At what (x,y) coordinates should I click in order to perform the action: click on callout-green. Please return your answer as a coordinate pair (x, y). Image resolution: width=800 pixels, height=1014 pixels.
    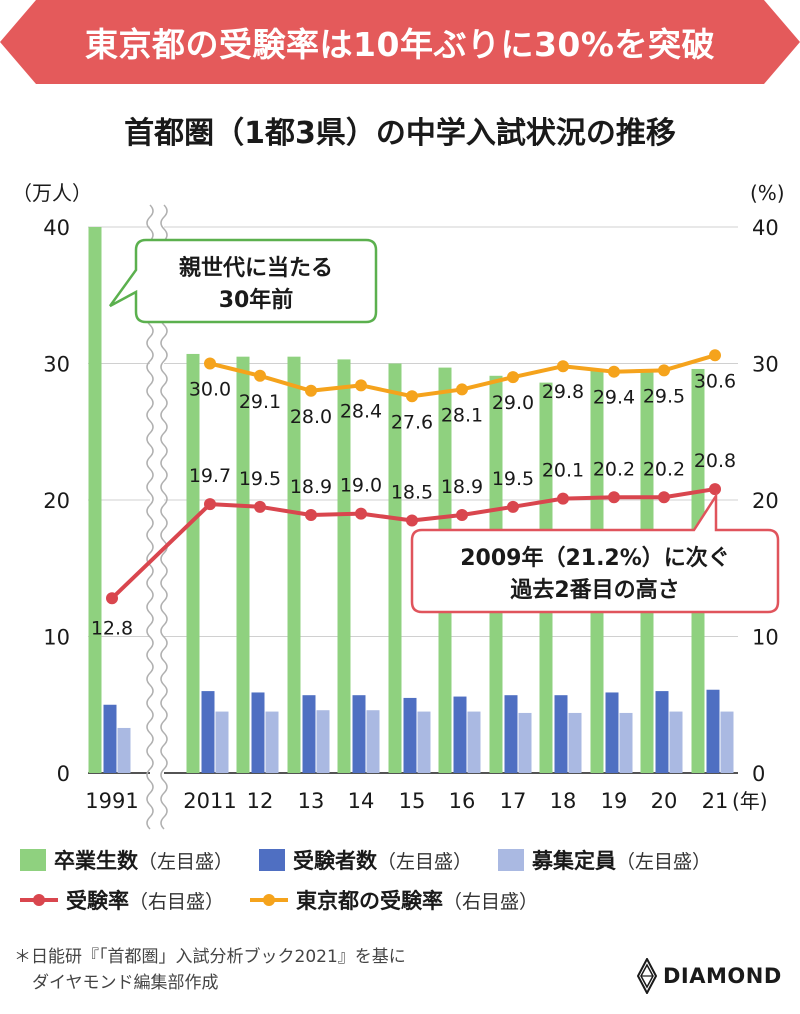
    Looking at the image, I should click on (243, 281).